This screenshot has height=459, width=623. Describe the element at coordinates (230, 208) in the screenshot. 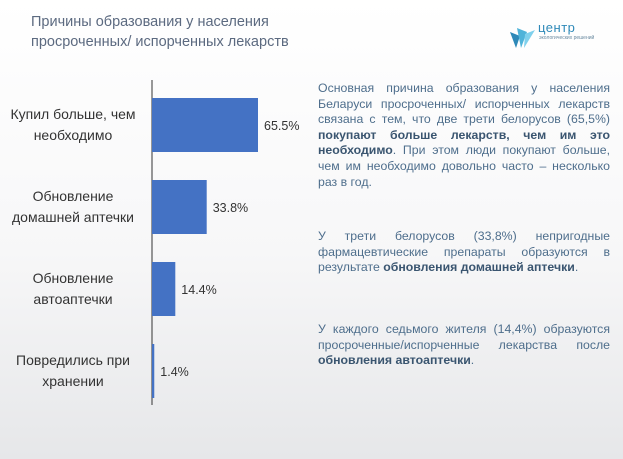

I see `value-label-2: 33.8%` at that location.